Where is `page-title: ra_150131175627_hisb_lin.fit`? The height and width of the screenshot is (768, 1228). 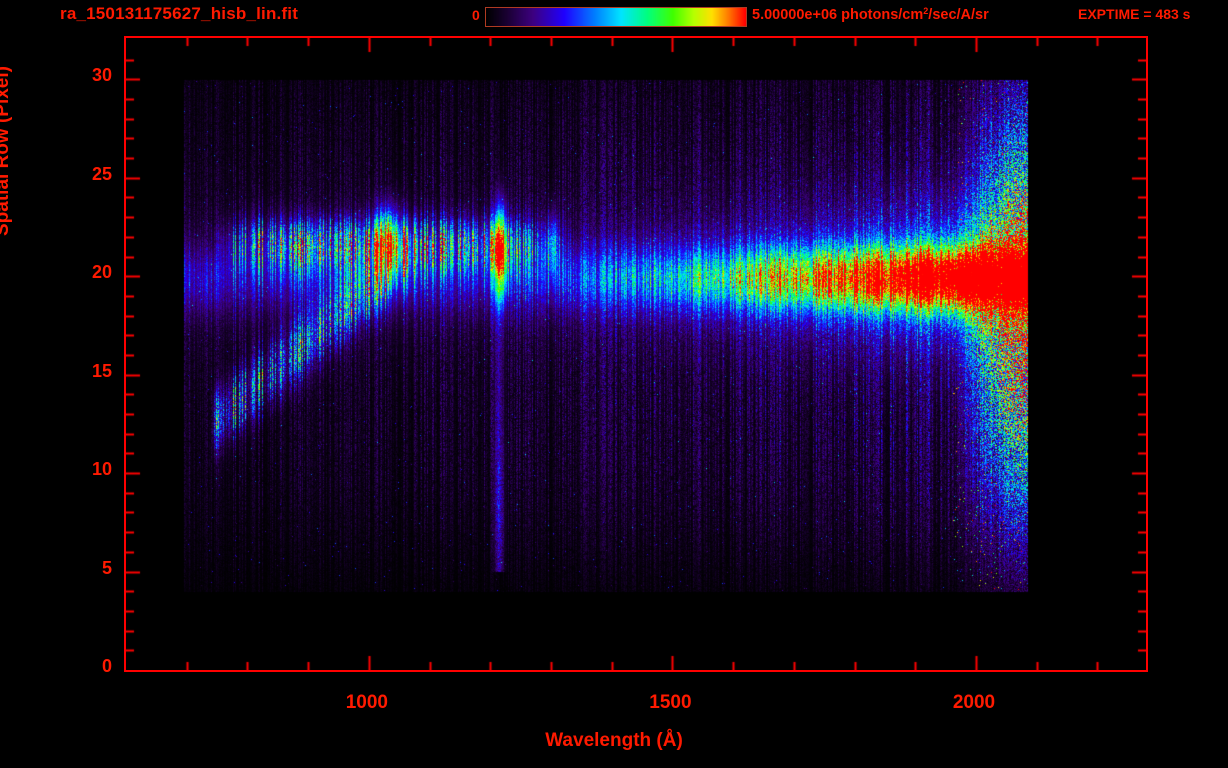 page-title: ra_150131175627_hisb_lin.fit is located at coordinates (179, 13).